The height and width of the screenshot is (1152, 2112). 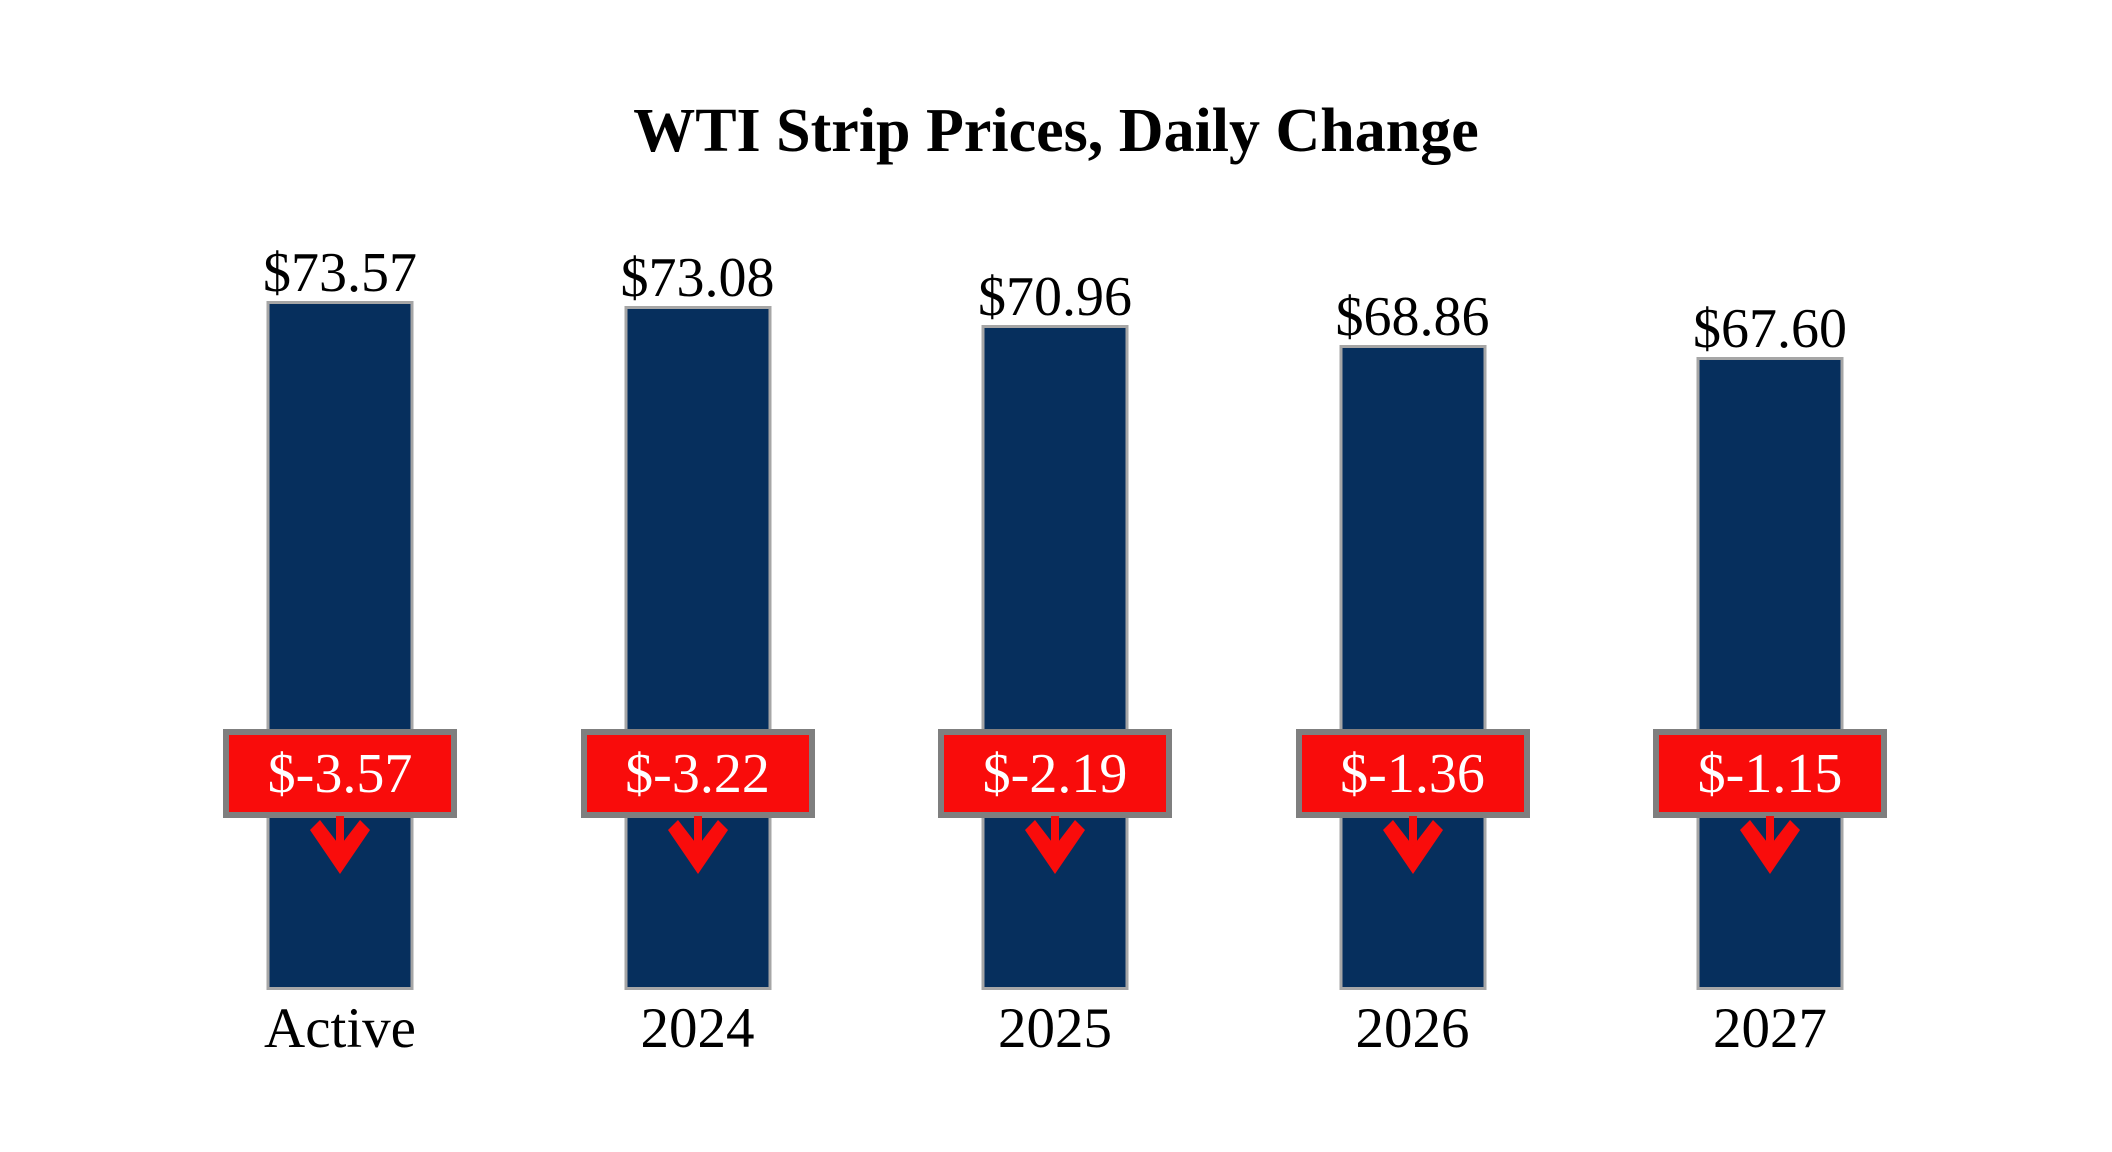 What do you see at coordinates (1056, 131) in the screenshot?
I see `chart-title: WTI Strip Prices, Daily Change` at bounding box center [1056, 131].